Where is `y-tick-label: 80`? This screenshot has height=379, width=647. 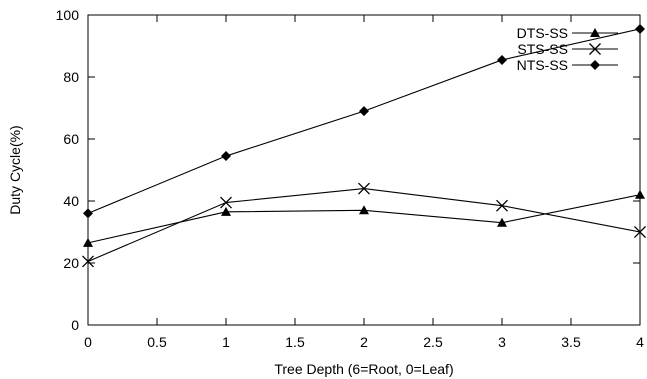
y-tick-label: 80 is located at coordinates (71, 77).